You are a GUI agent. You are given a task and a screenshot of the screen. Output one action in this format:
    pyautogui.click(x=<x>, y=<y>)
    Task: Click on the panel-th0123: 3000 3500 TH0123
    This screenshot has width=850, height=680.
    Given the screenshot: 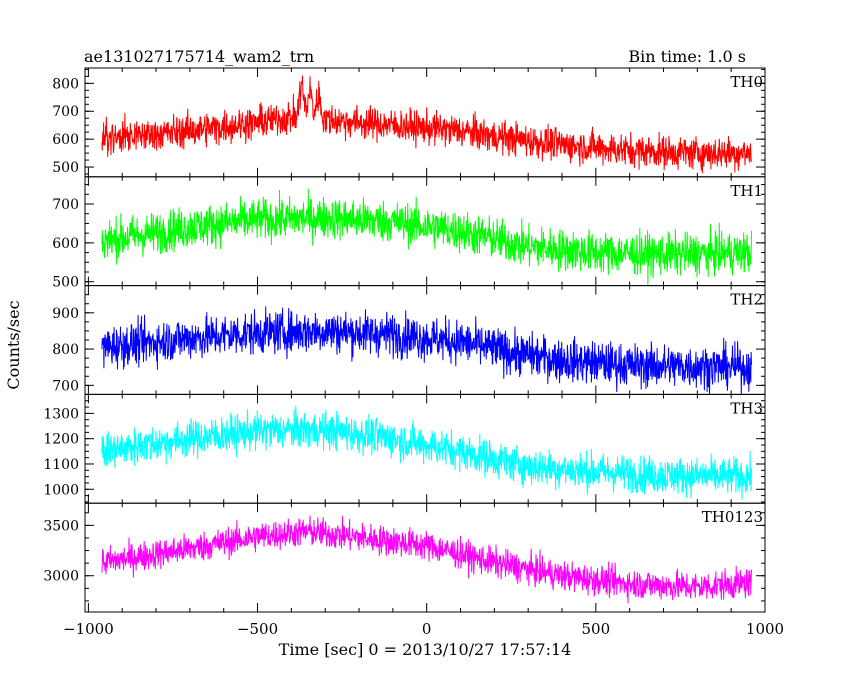 What is the action you would take?
    pyautogui.click(x=404, y=557)
    